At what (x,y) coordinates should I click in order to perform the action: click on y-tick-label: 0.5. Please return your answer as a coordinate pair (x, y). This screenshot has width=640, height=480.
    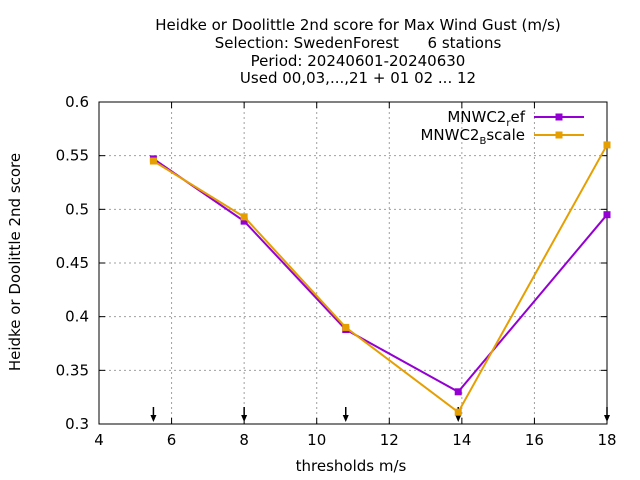
    Looking at the image, I should click on (77, 209).